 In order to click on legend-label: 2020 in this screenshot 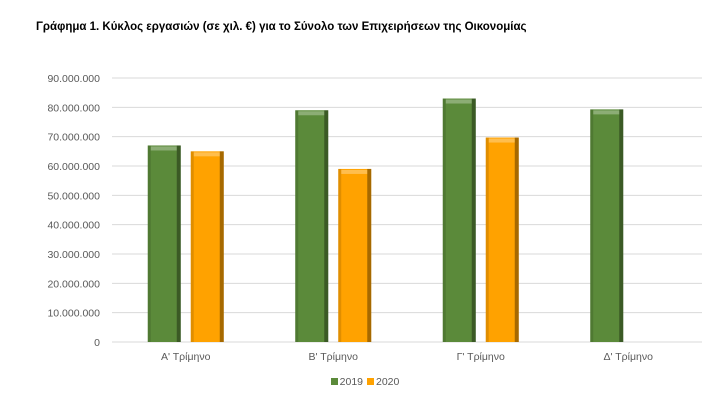, I will do `click(388, 382)`.